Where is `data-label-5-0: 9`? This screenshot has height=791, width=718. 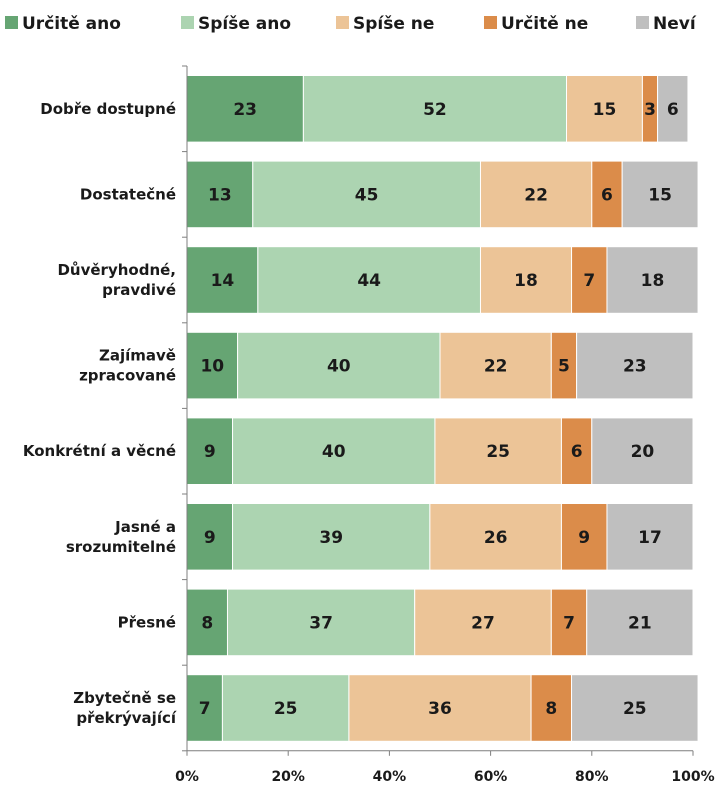 data-label-5-0: 9 is located at coordinates (210, 538).